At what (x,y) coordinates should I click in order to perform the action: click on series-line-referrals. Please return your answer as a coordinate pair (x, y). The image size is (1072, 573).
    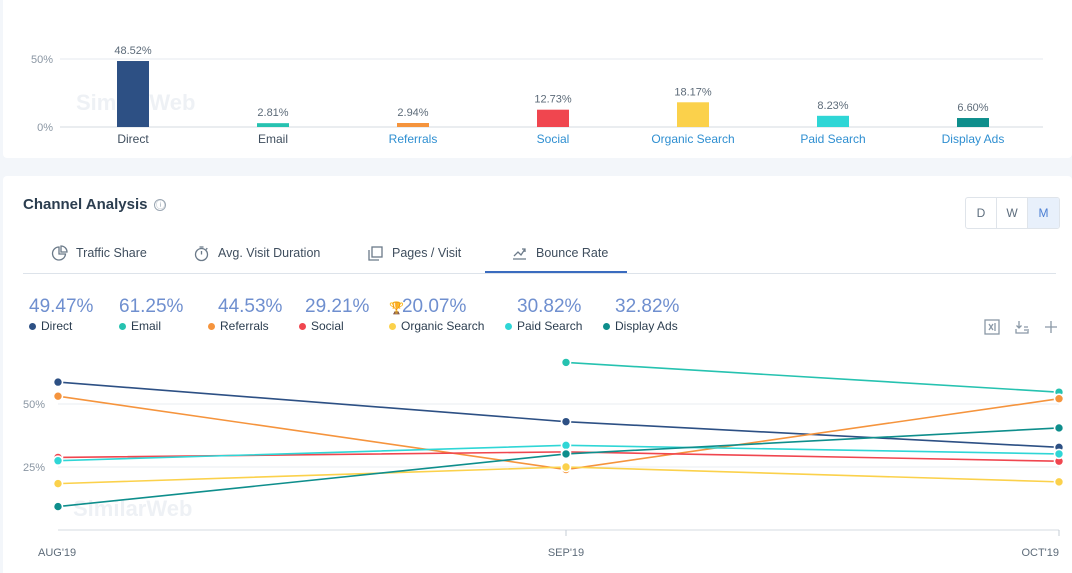
    Looking at the image, I should click on (558, 433).